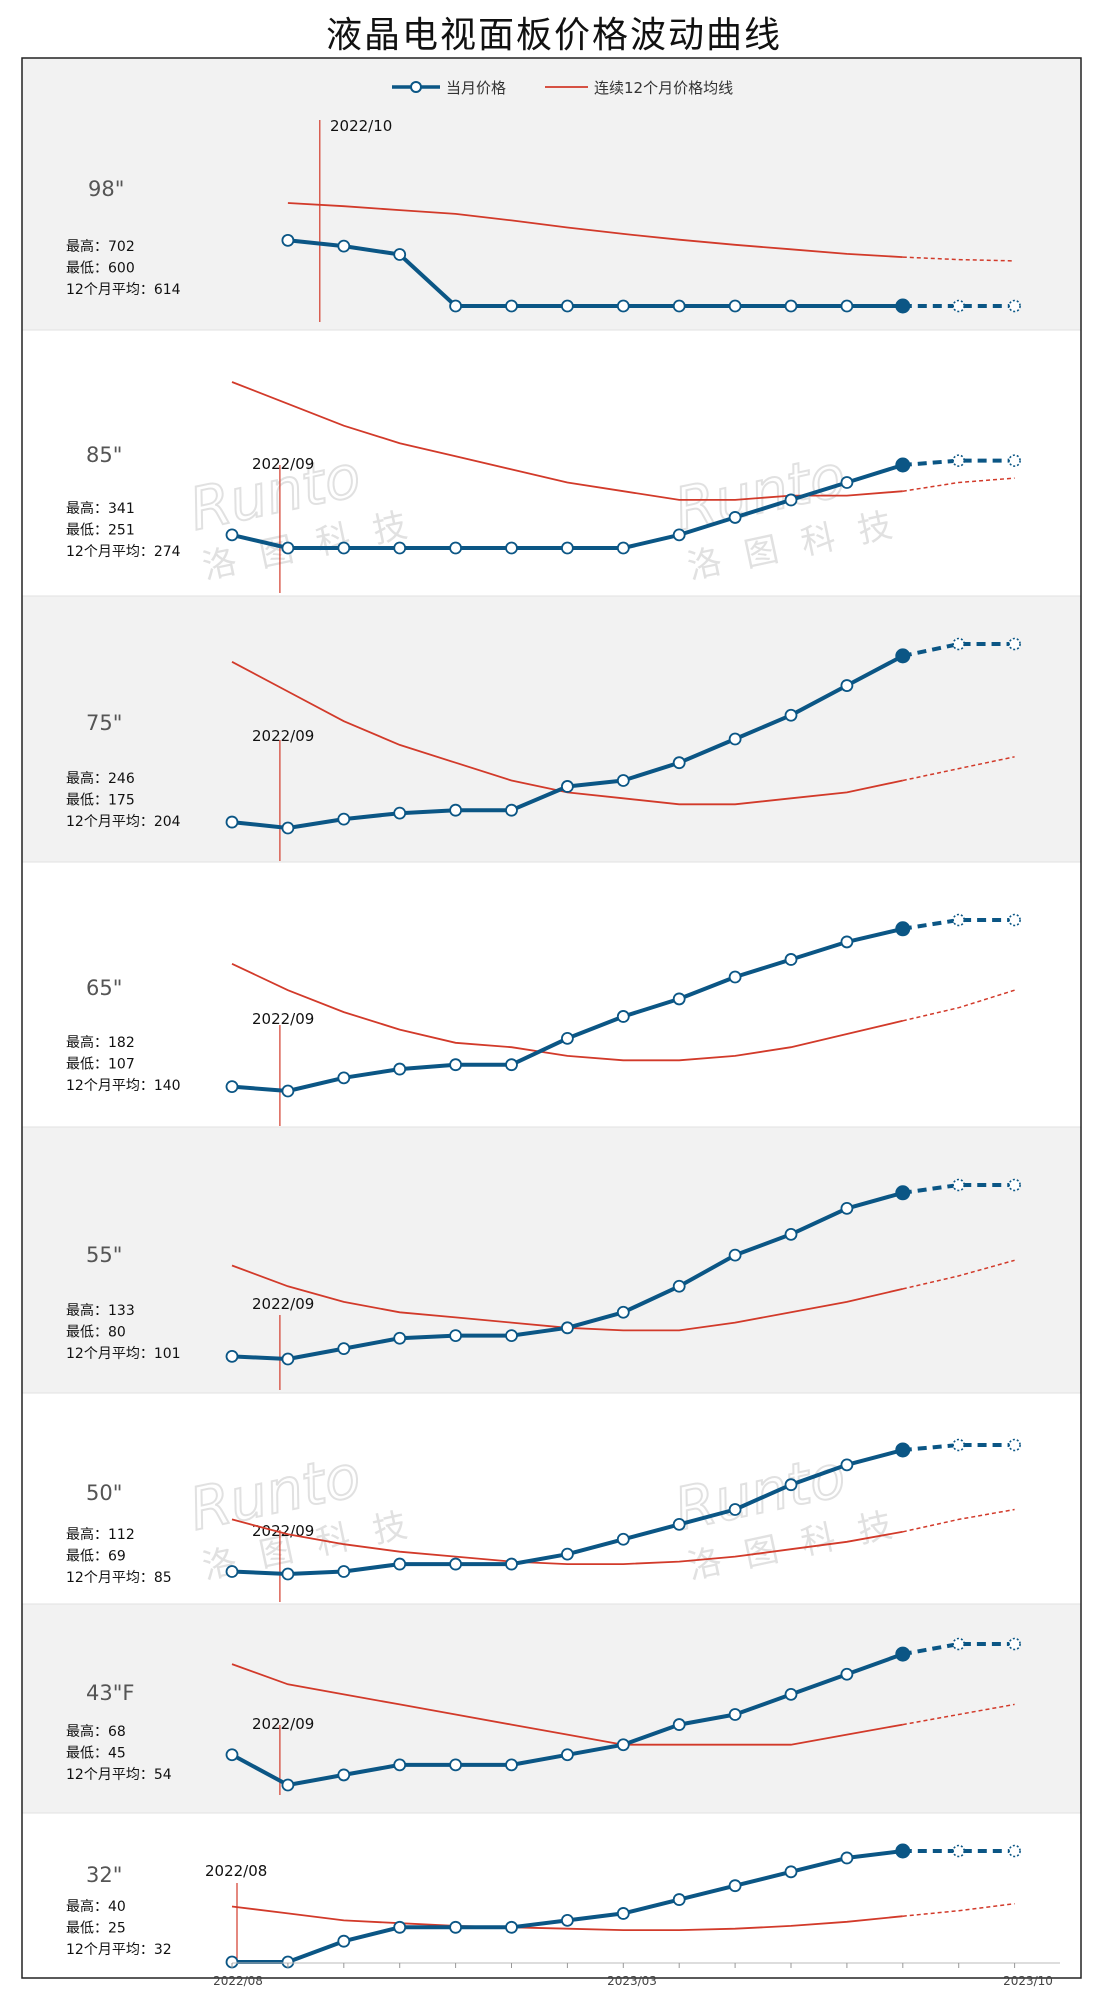  I want to click on panel-size-label: 50", so click(104, 1493).